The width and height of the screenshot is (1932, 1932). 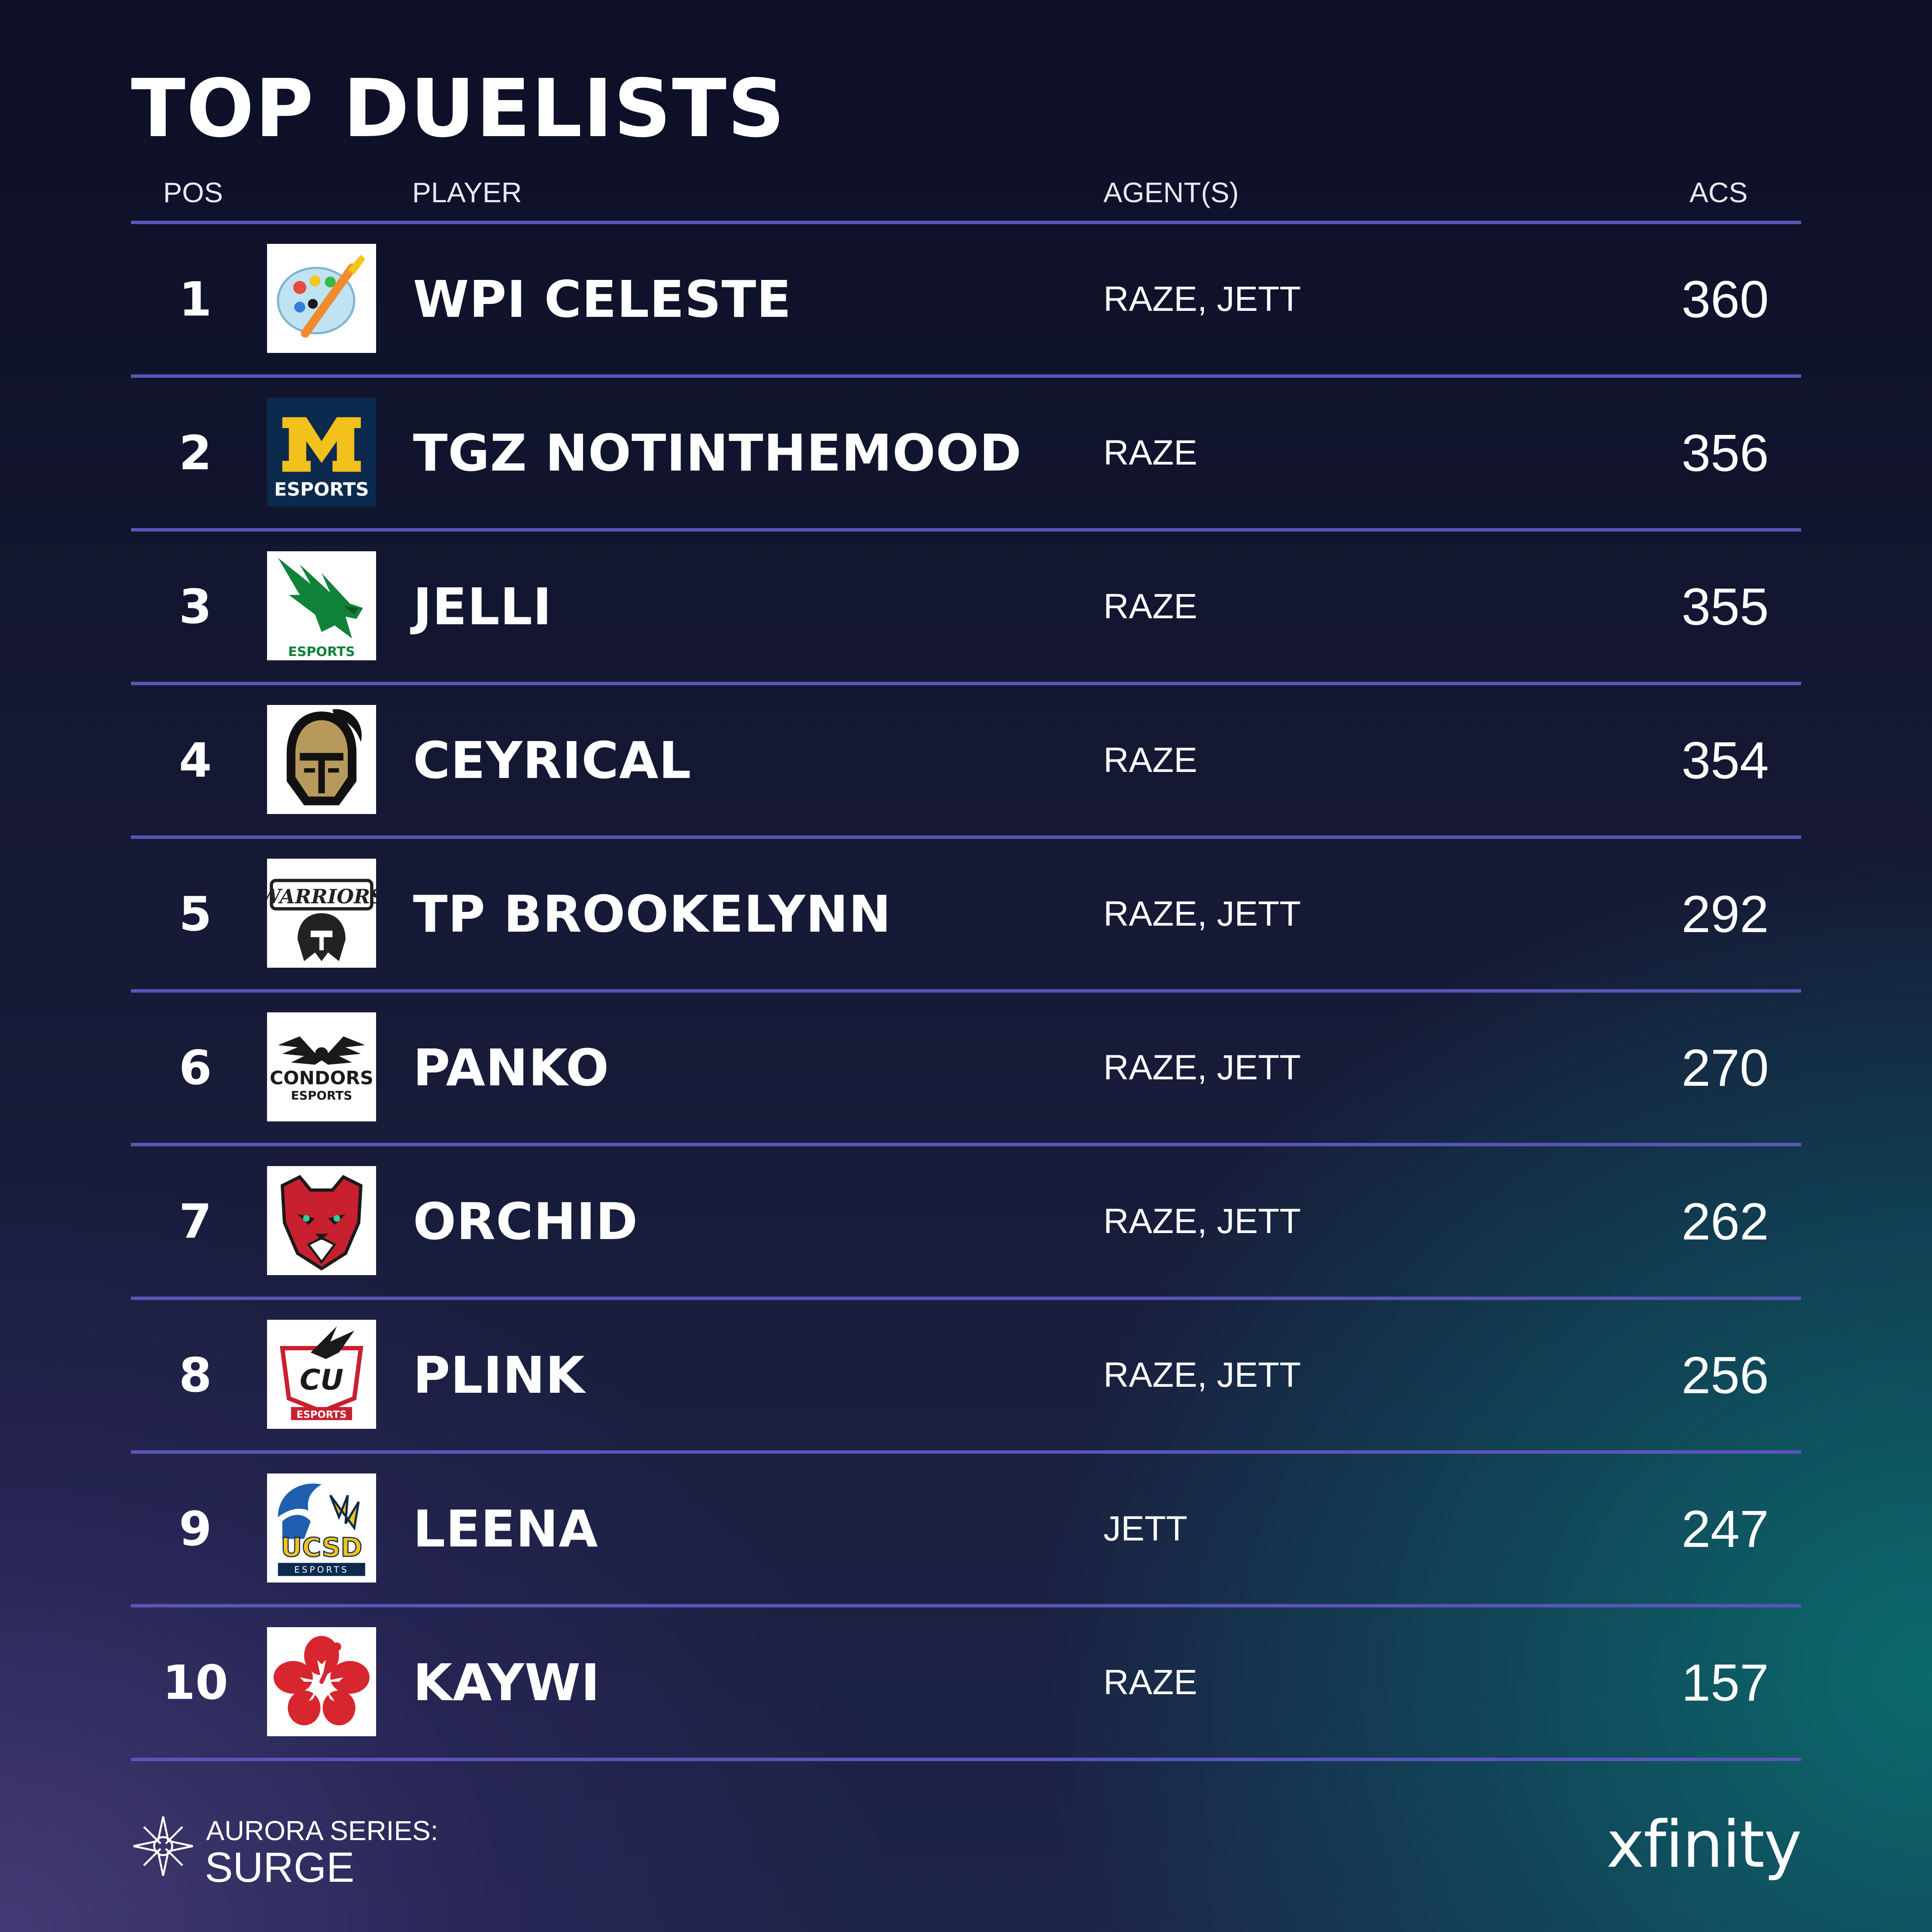 What do you see at coordinates (196, 452) in the screenshot?
I see `row-pos: 2` at bounding box center [196, 452].